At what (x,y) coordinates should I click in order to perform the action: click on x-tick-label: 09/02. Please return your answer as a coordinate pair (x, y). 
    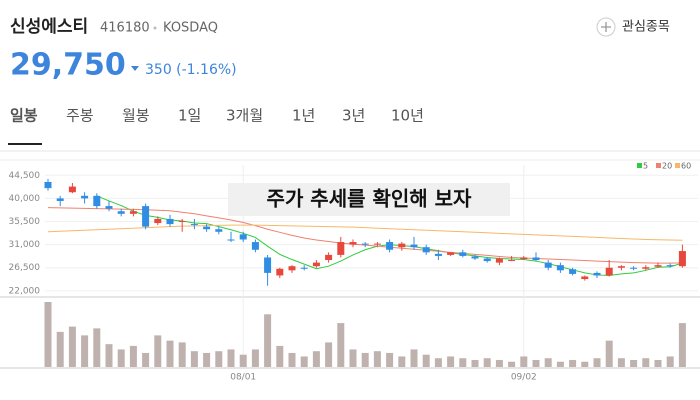
    Looking at the image, I should click on (524, 378).